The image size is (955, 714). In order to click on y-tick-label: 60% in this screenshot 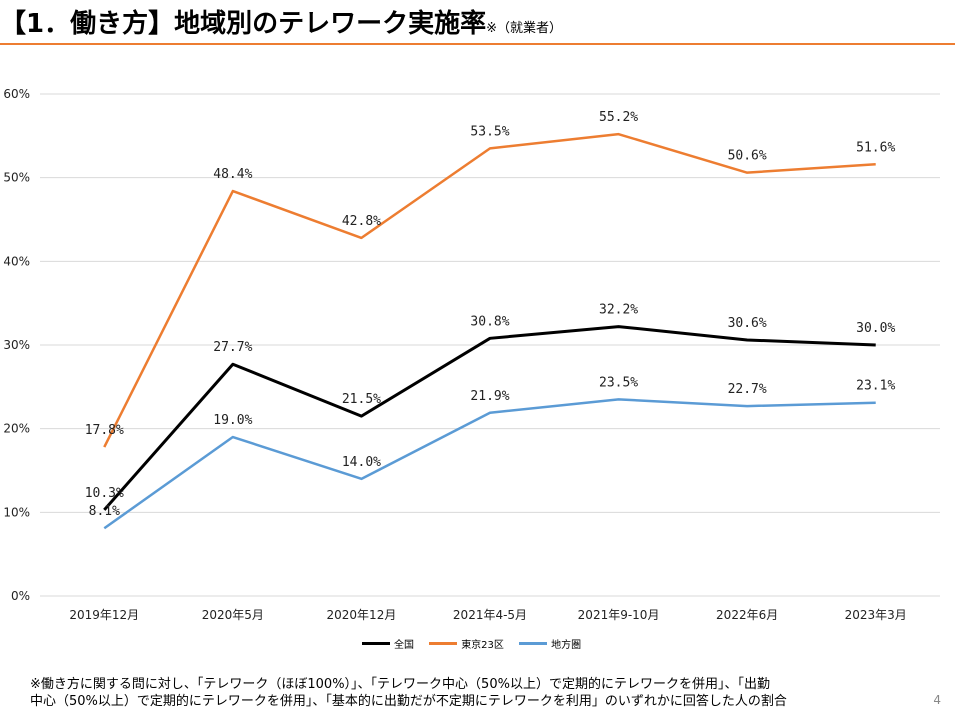, I will do `click(16, 94)`.